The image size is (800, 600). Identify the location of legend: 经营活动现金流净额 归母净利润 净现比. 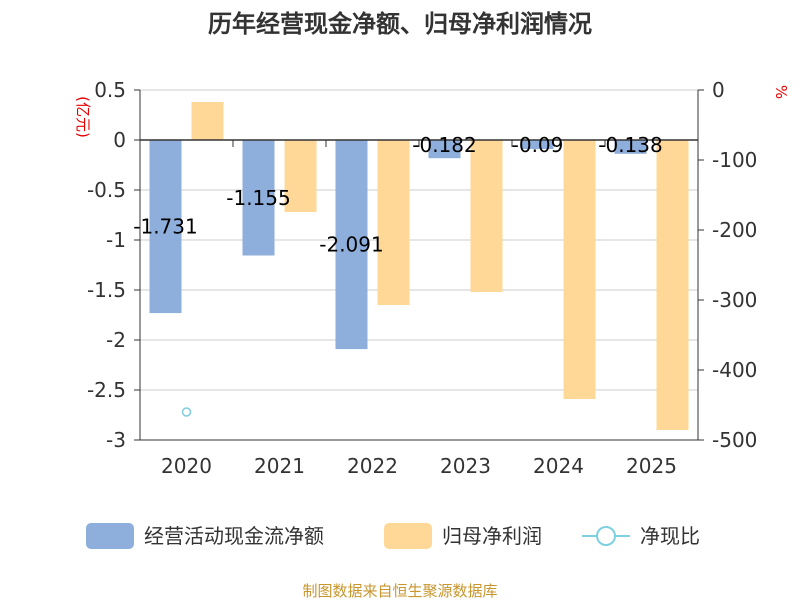
(393, 536).